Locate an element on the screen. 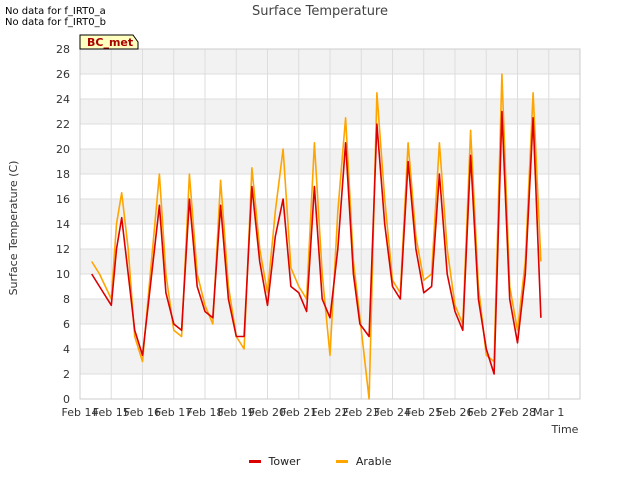  y-tick-label: 22 is located at coordinates (63, 124).